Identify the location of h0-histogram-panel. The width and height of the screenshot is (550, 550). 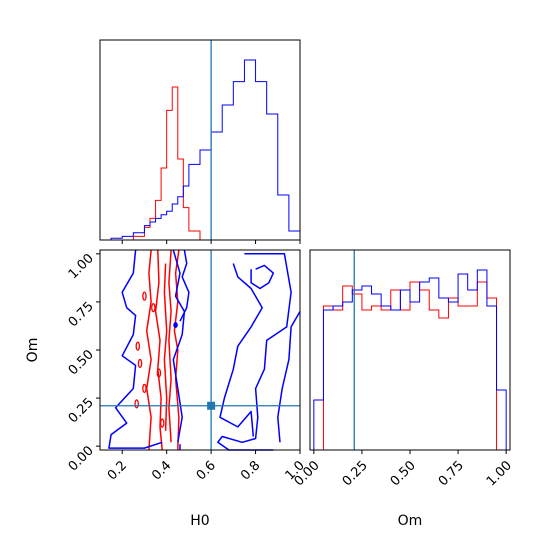
(200, 141).